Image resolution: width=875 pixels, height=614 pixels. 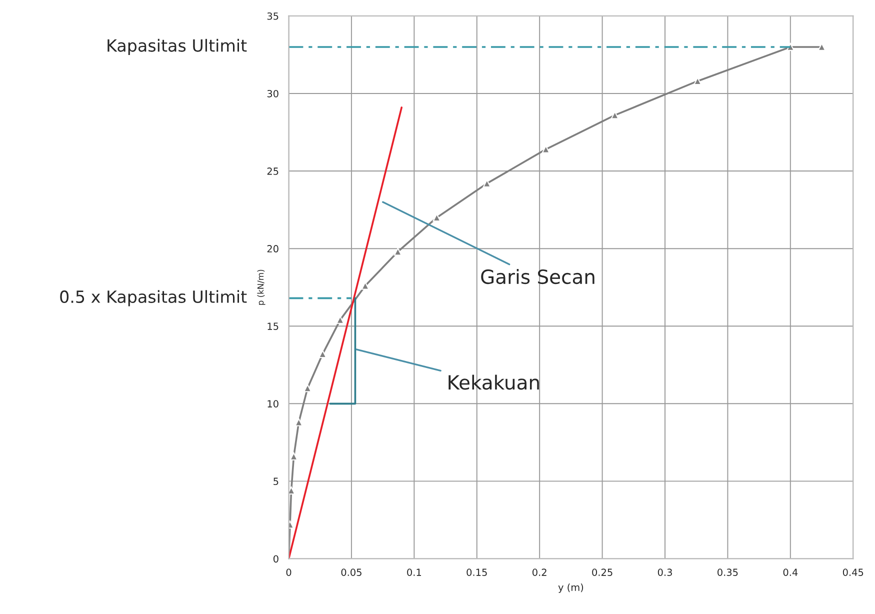 I want to click on y-axis-title: p (kN/m), so click(x=261, y=287).